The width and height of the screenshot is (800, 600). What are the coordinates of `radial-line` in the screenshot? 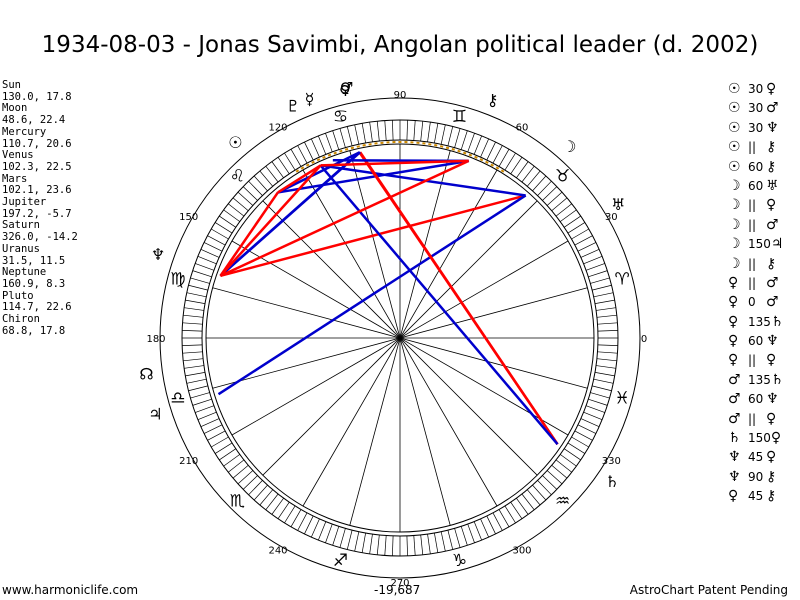 It's located at (400, 338).